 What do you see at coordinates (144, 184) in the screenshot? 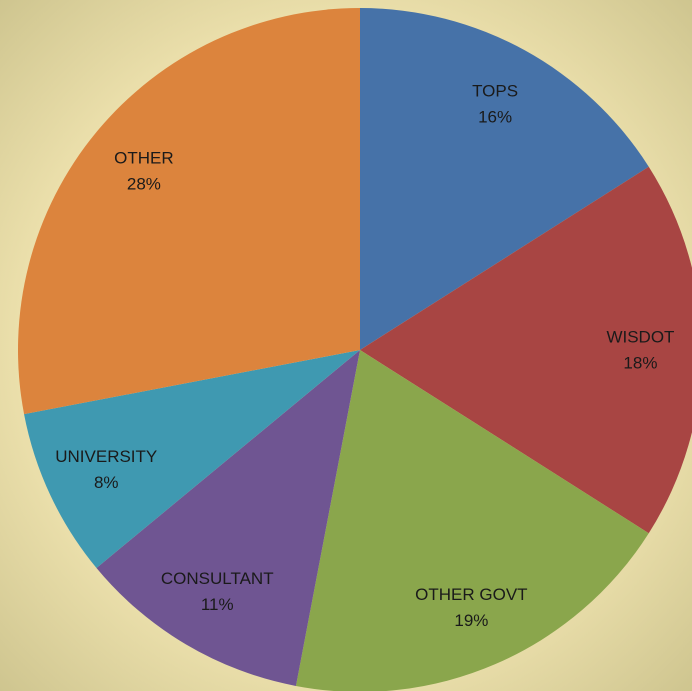
I see `slice-value-label: 28%` at bounding box center [144, 184].